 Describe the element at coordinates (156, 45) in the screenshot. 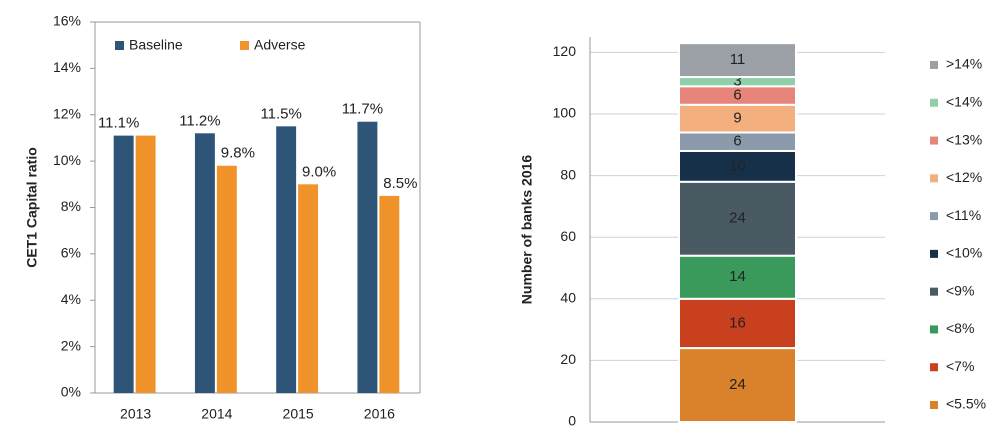

I see `legend-label: Baseline` at that location.